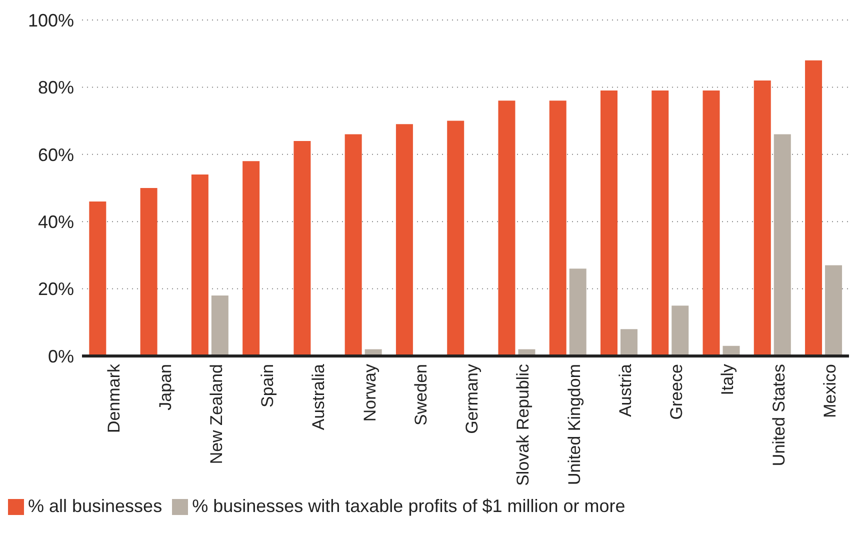  I want to click on x-tick-label: Germany, so click(472, 399).